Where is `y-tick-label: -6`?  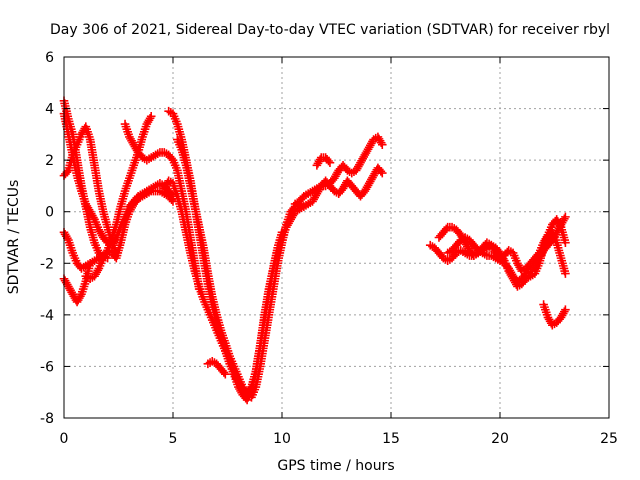
y-tick-label: -6 is located at coordinates (47, 367).